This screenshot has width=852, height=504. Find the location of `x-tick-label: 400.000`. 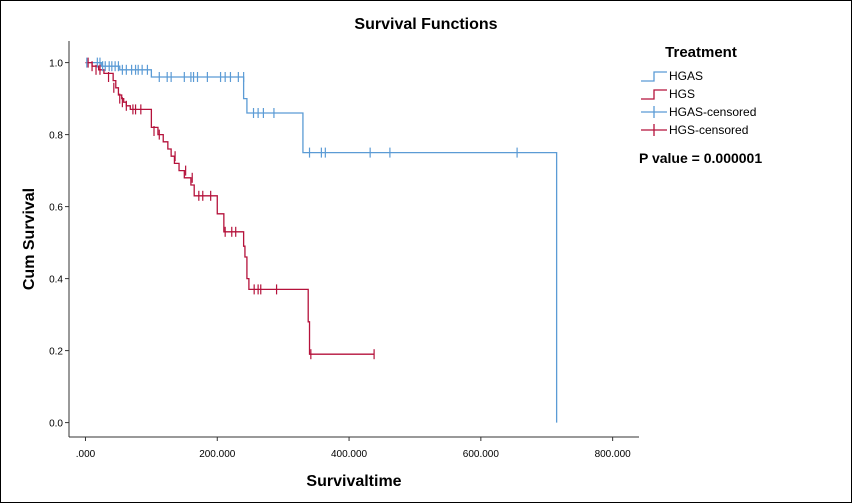

x-tick-label: 400.000 is located at coordinates (349, 454).